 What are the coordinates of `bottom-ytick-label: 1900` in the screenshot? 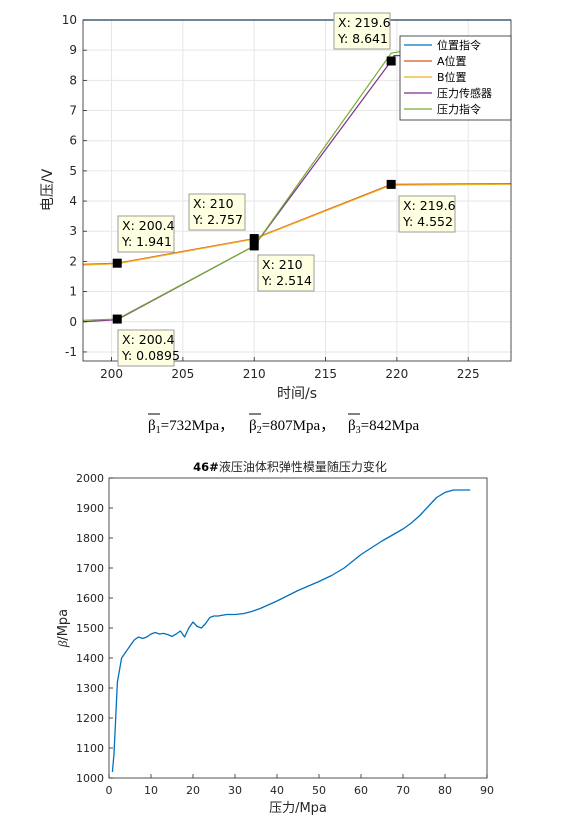 It's located at (90, 508).